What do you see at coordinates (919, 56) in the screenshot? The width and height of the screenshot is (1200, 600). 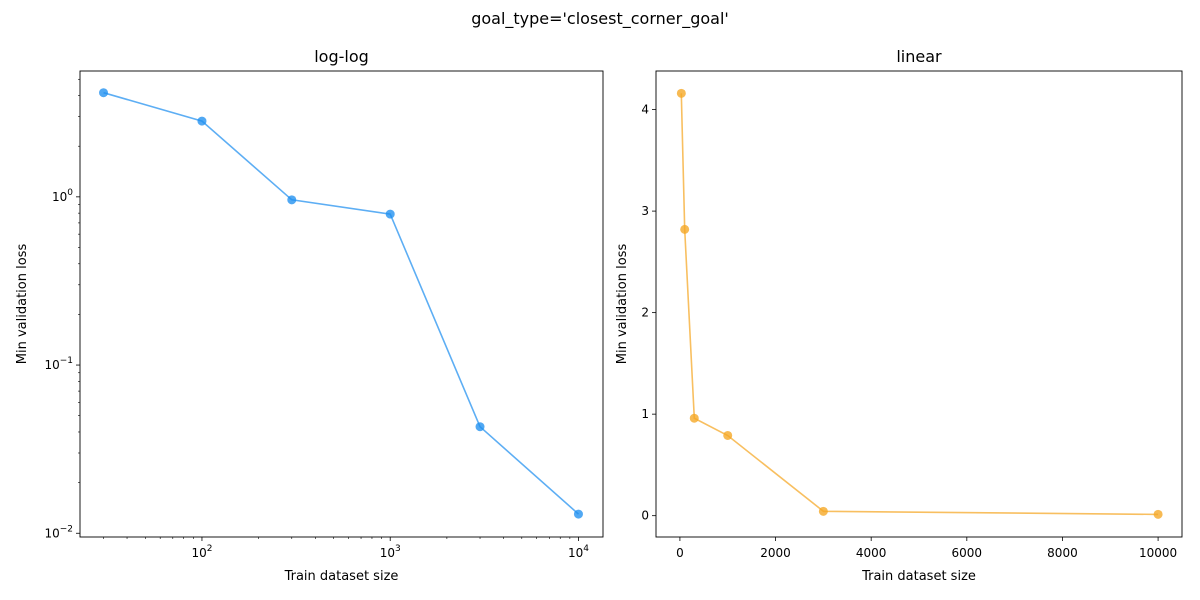 I see `subplot-title: linear` at bounding box center [919, 56].